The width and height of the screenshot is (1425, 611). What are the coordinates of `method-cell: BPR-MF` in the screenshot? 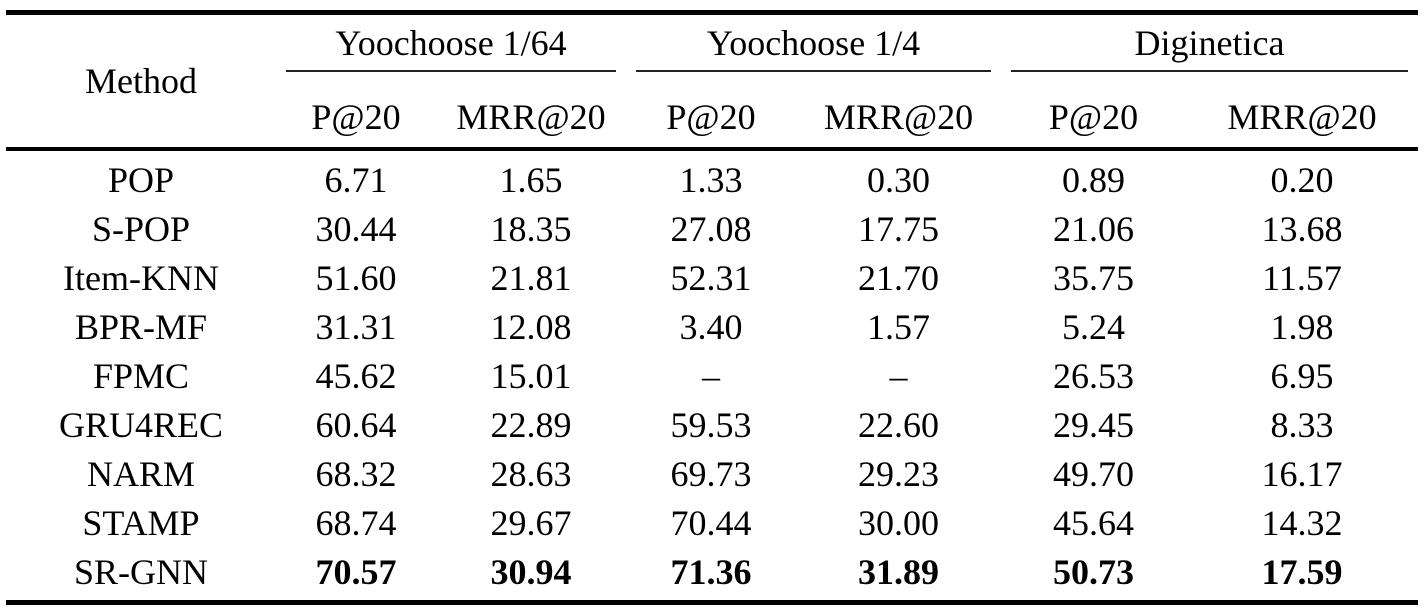 It's located at (141, 326).